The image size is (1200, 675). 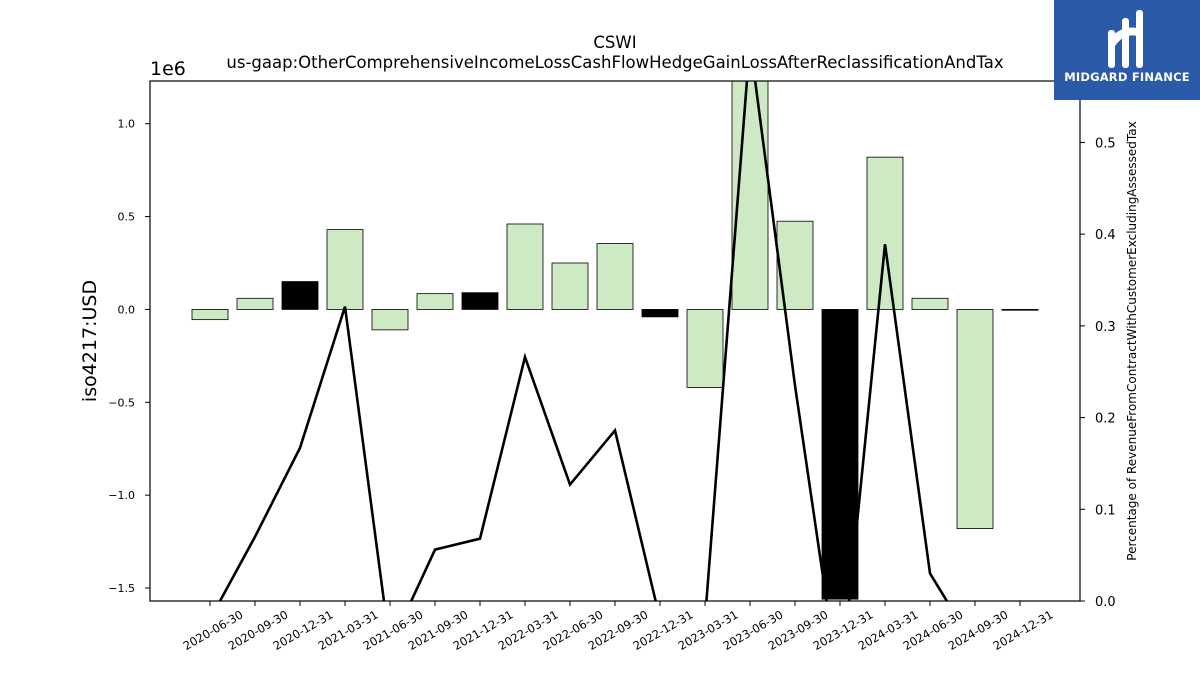 What do you see at coordinates (1105, 510) in the screenshot?
I see `y2-tick-label: 0.1` at bounding box center [1105, 510].